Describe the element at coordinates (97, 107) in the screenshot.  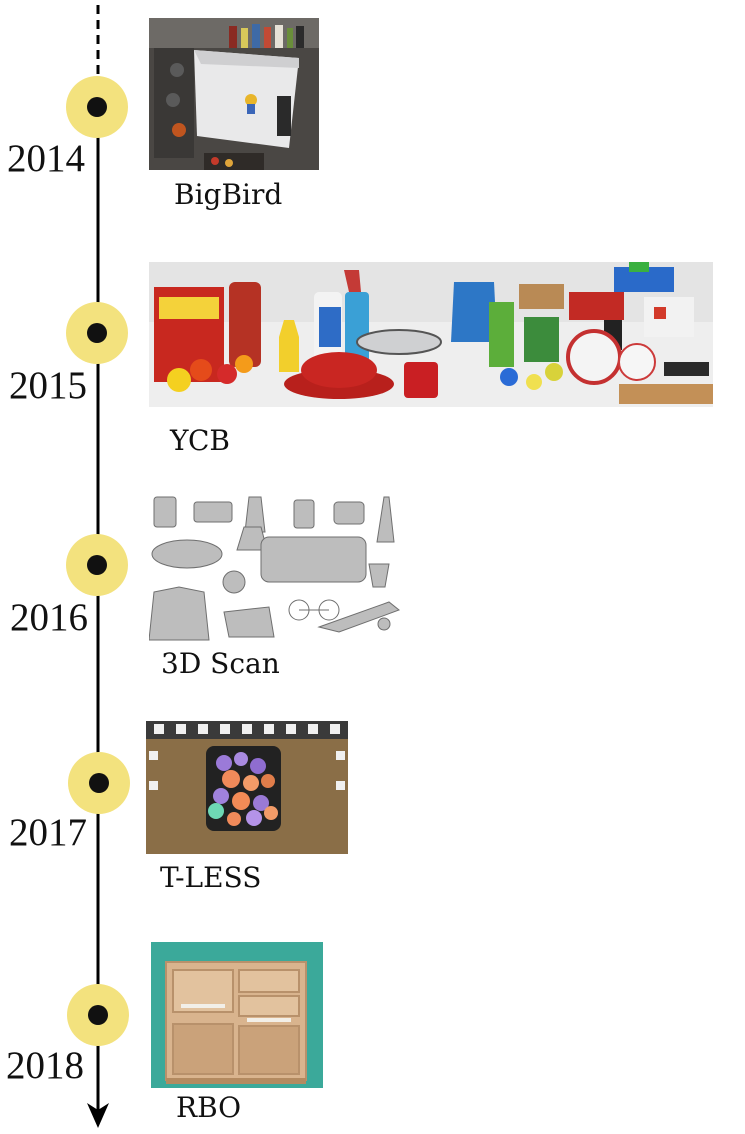
I see `marker-2014` at that location.